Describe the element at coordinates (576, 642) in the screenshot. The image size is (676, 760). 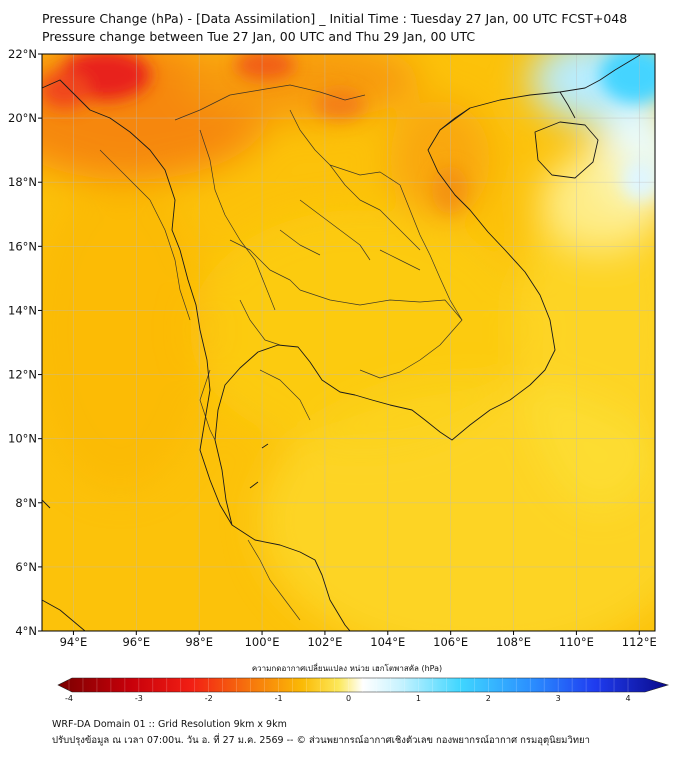
I see `lon-tick-label: 110°E` at that location.